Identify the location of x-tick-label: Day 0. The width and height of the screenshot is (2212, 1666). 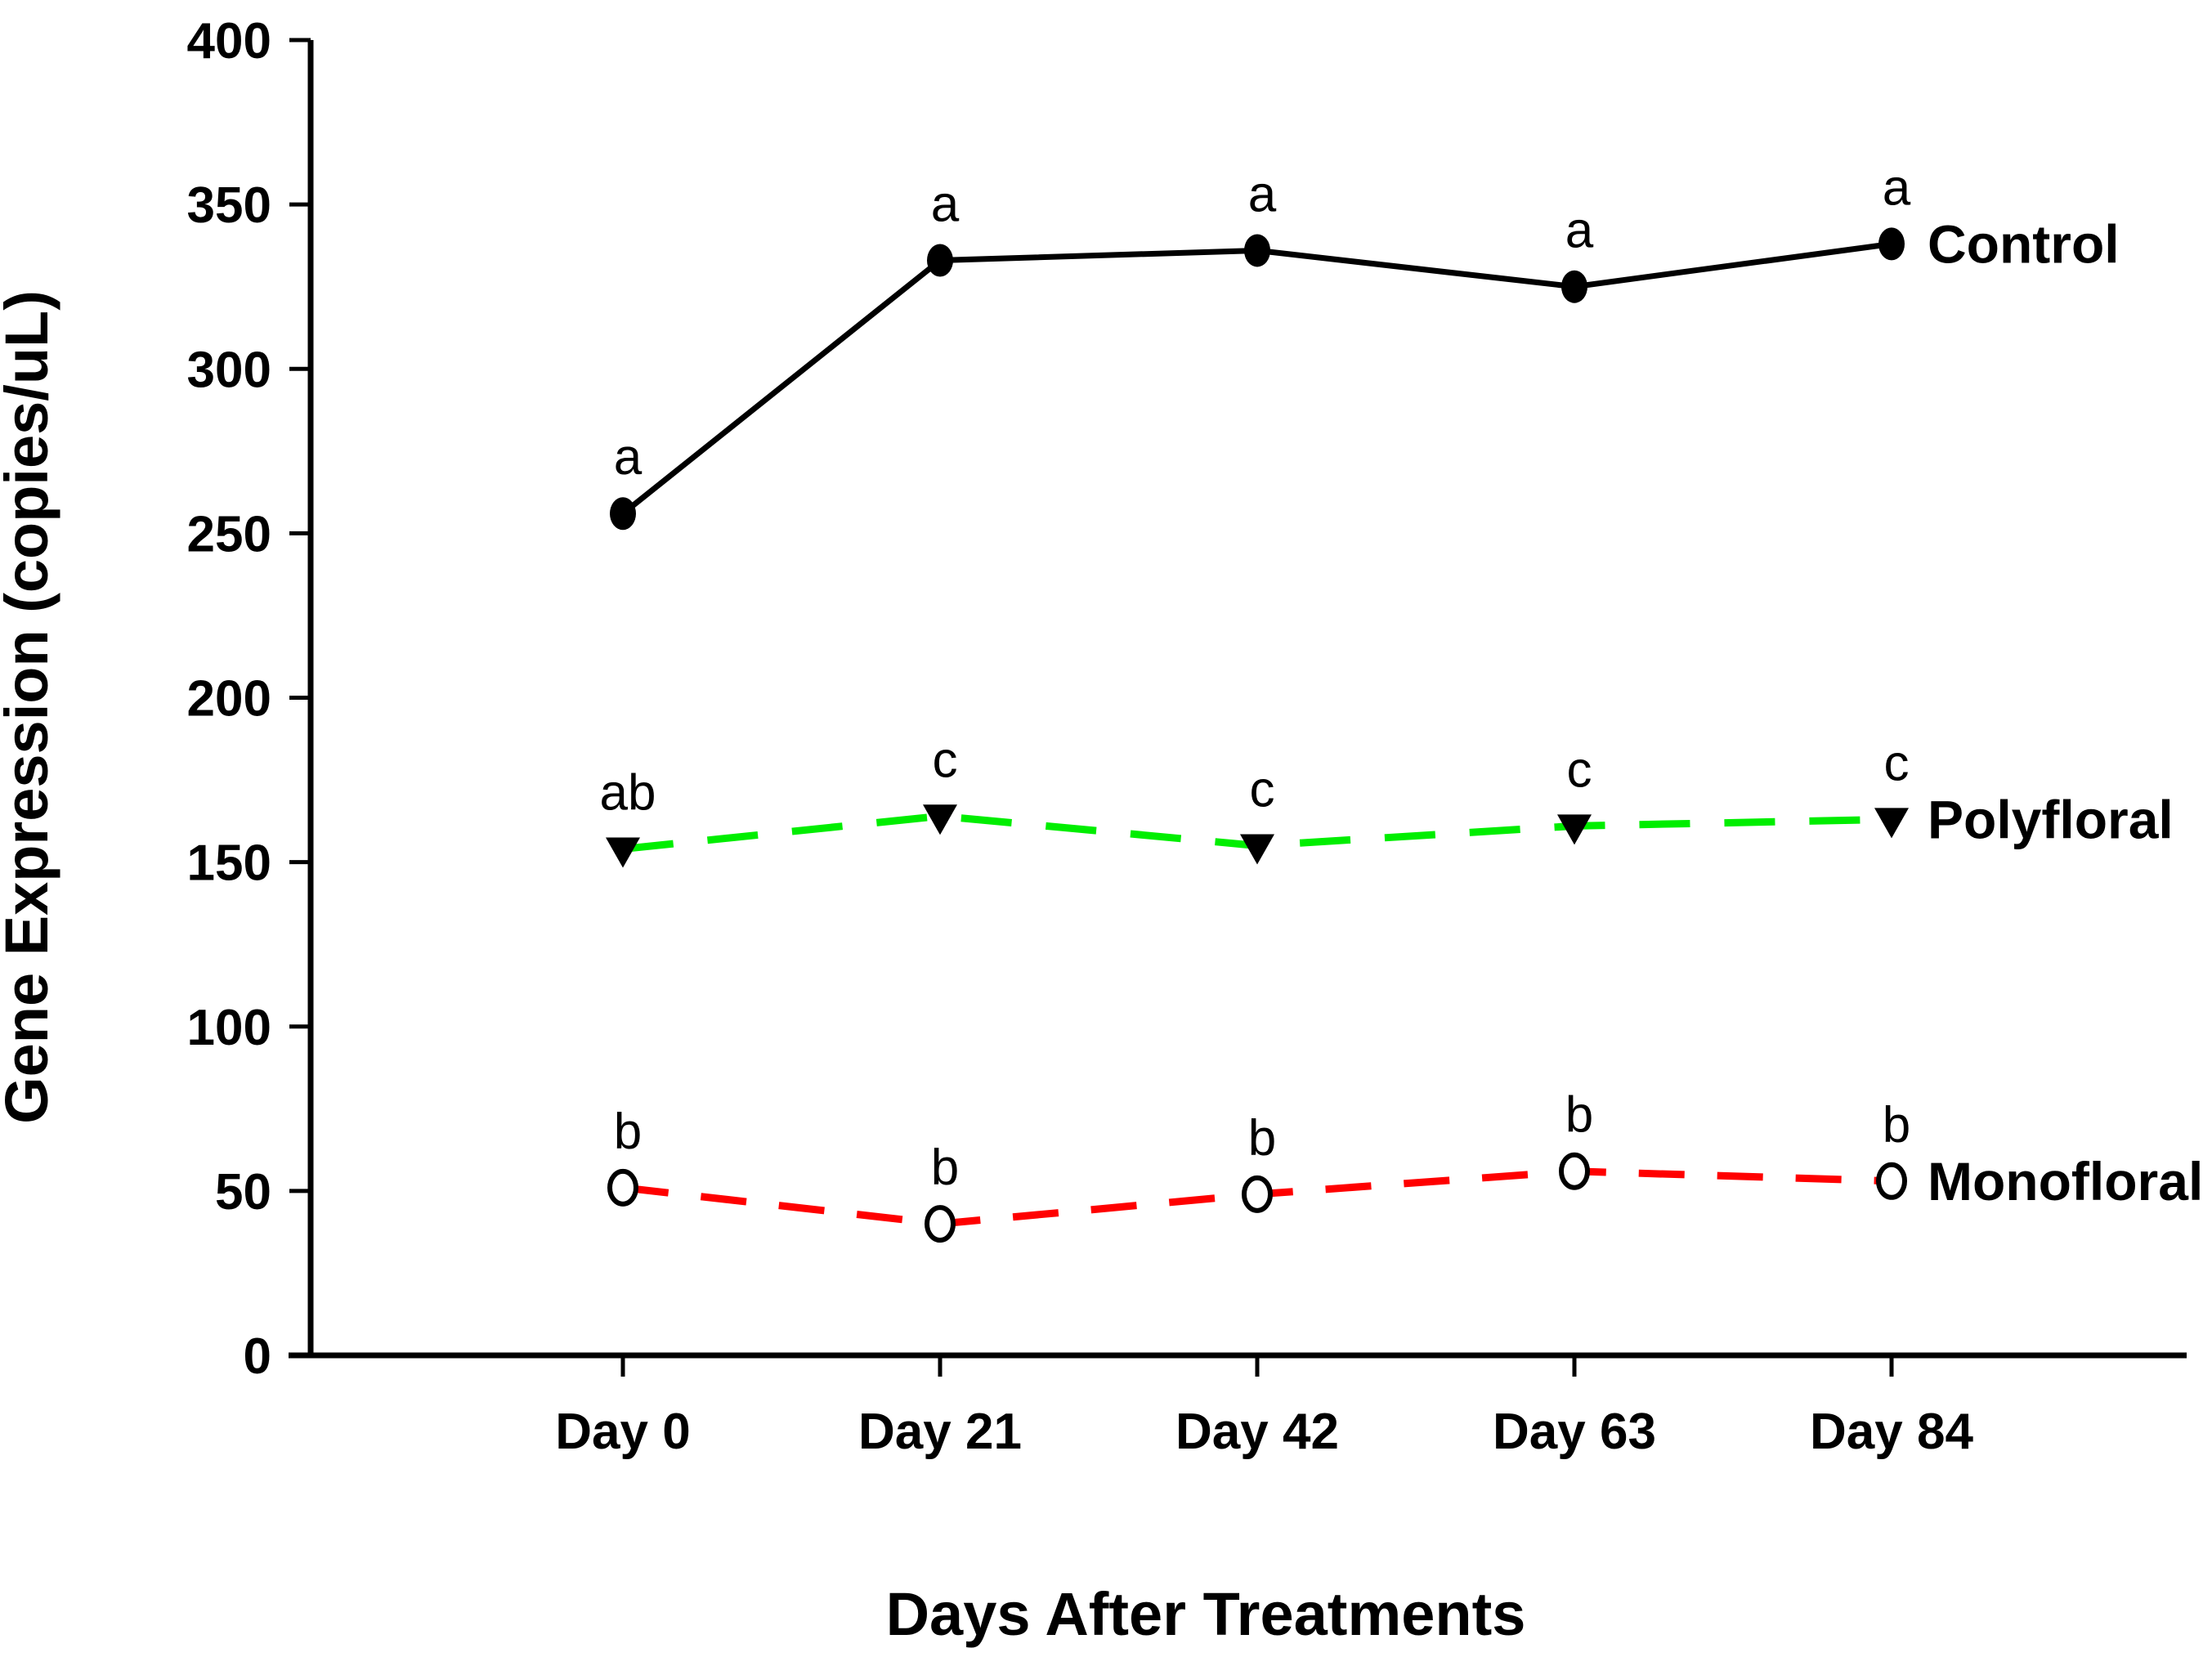
(622, 1432).